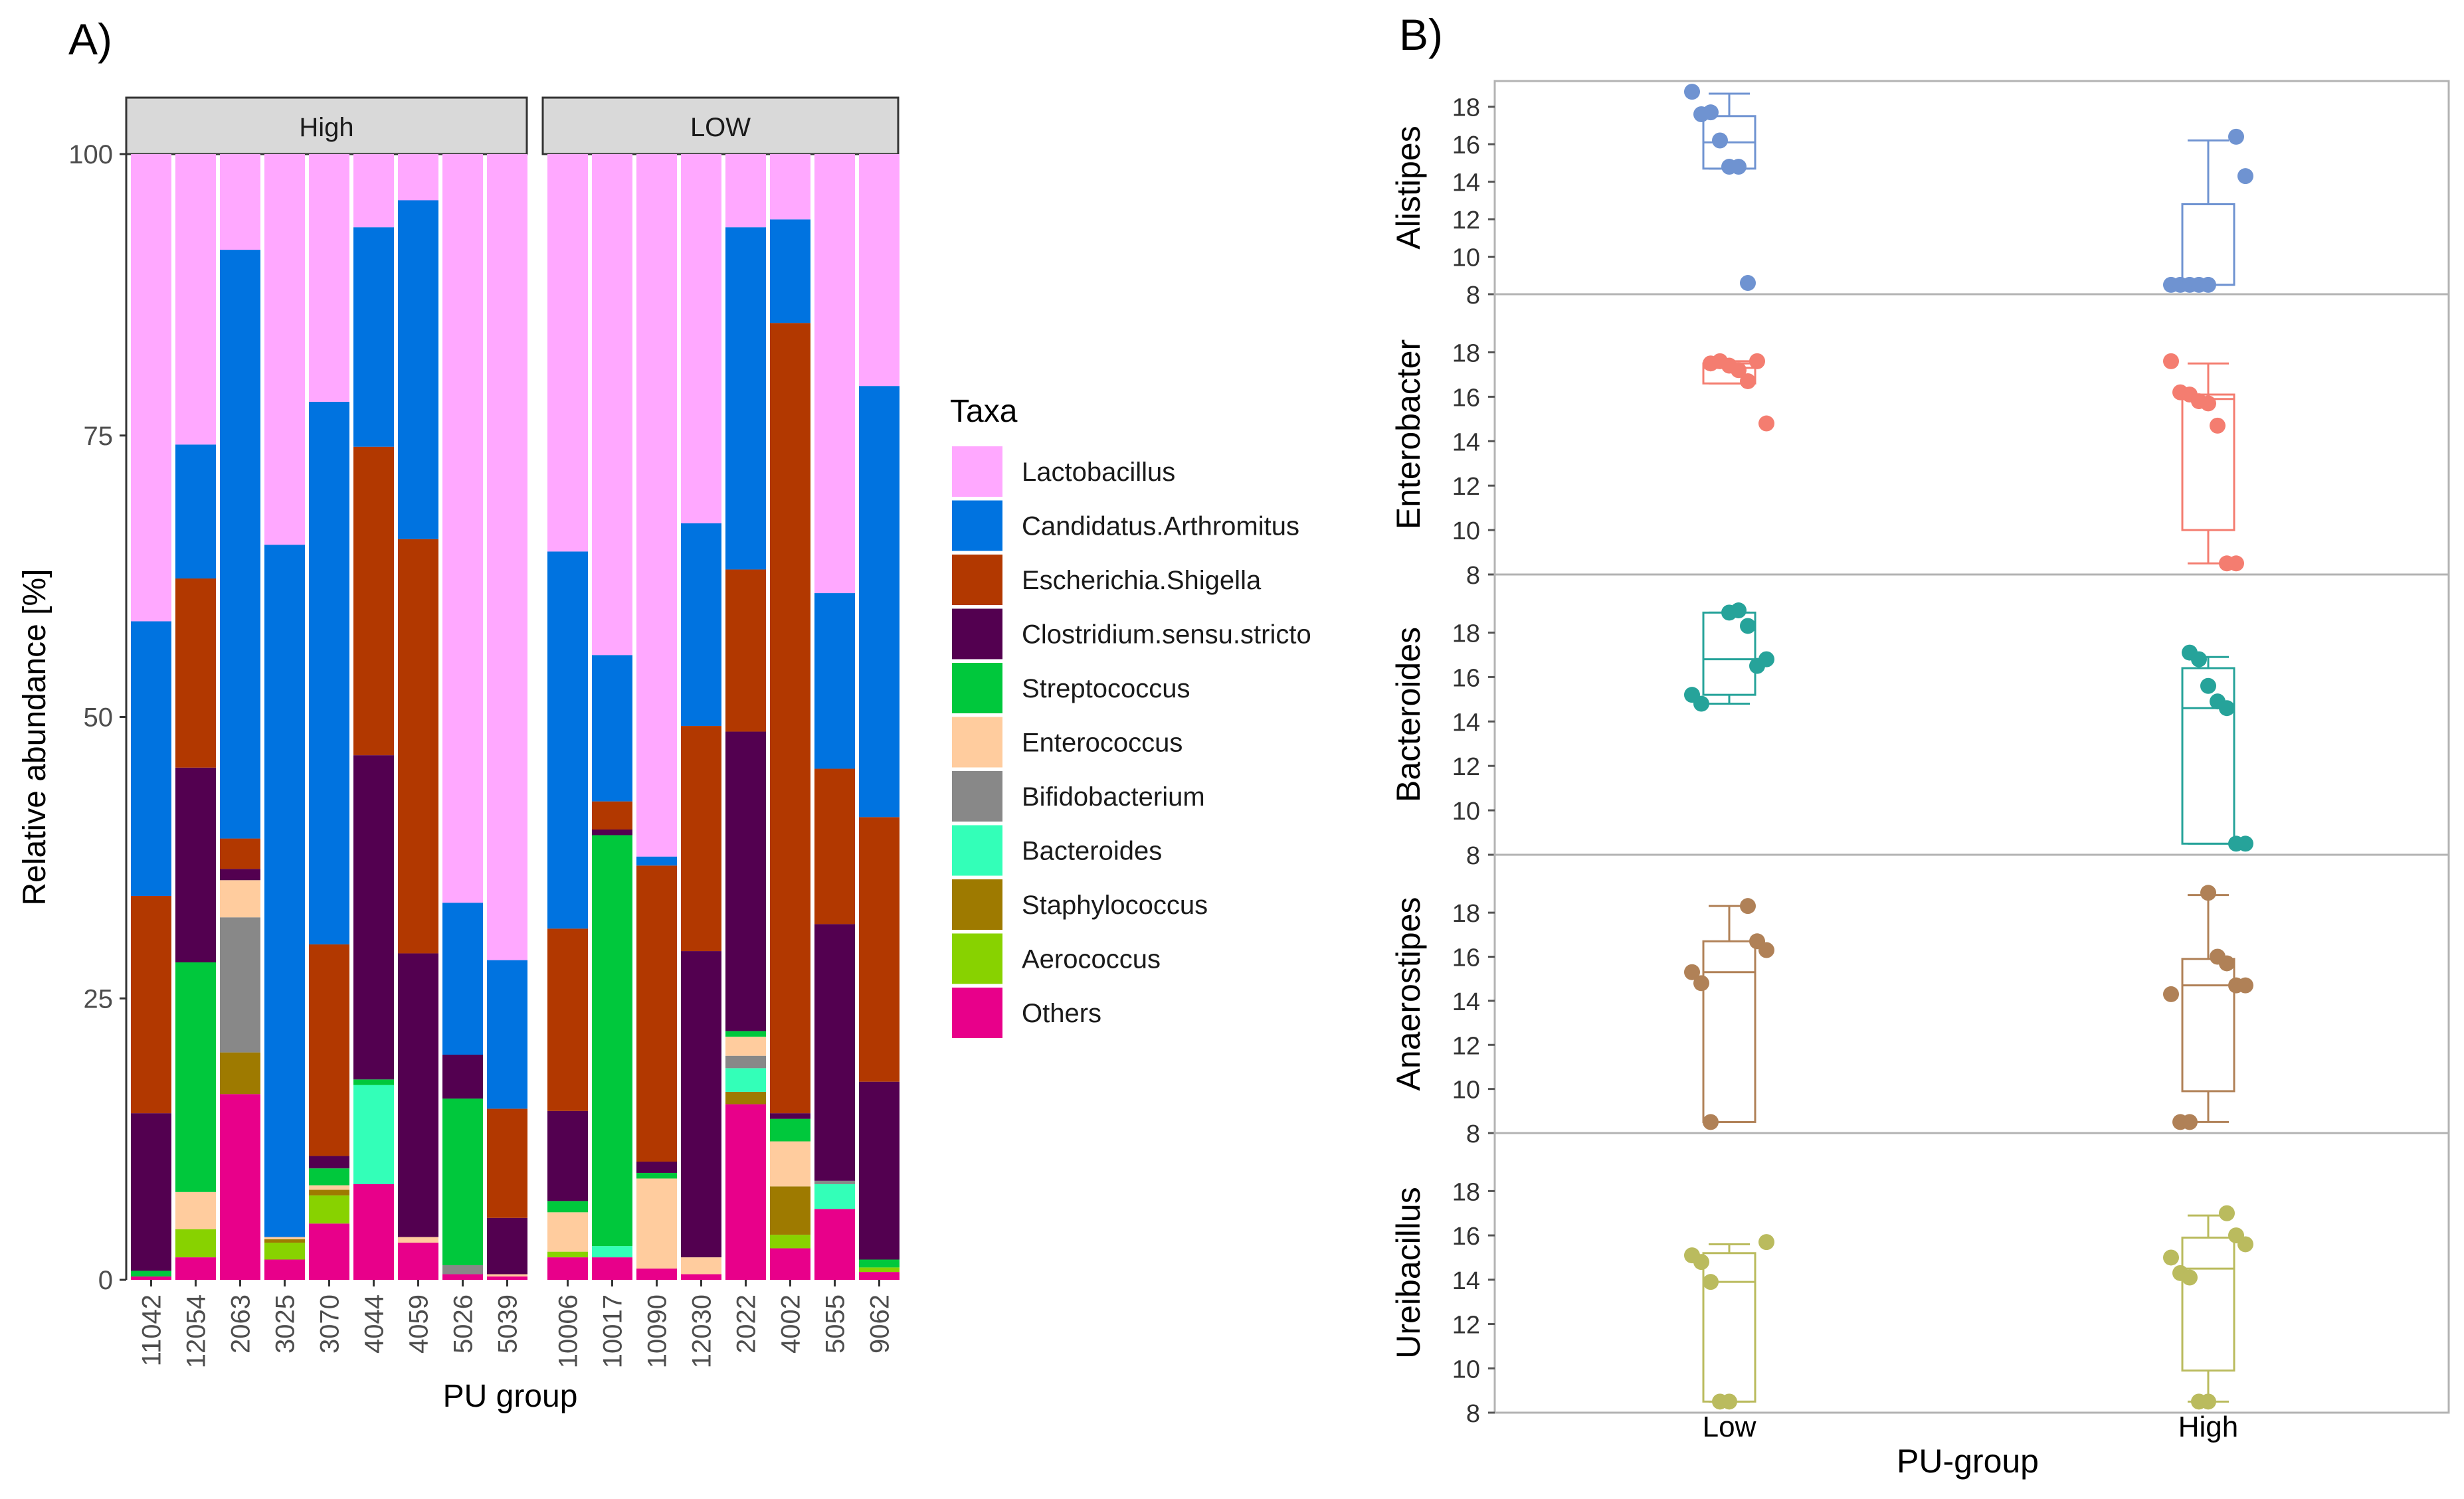  What do you see at coordinates (1408, 1272) in the screenshot?
I see `panel-title: Ureibacillus` at bounding box center [1408, 1272].